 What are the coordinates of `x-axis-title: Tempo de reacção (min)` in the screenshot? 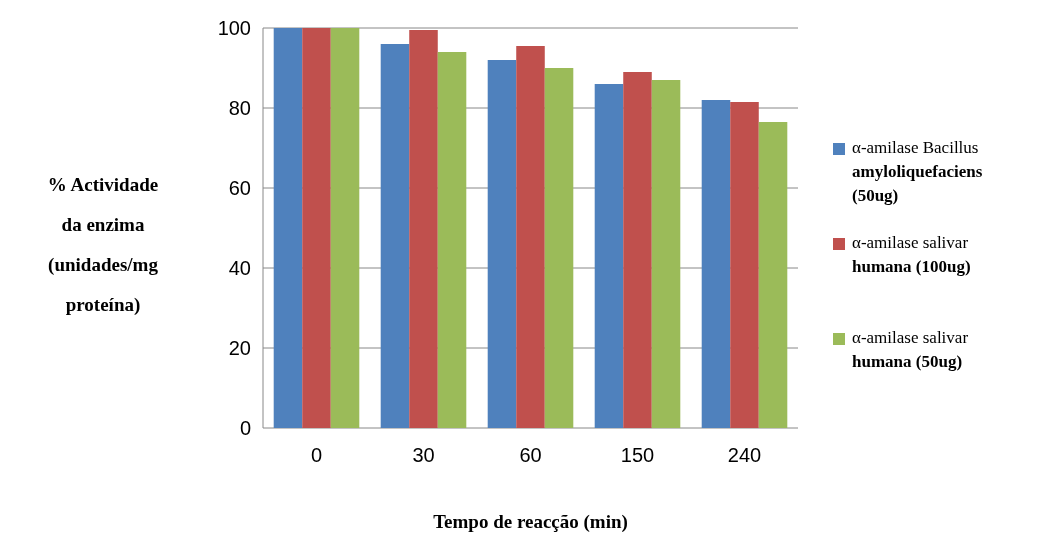 It's located at (530, 522).